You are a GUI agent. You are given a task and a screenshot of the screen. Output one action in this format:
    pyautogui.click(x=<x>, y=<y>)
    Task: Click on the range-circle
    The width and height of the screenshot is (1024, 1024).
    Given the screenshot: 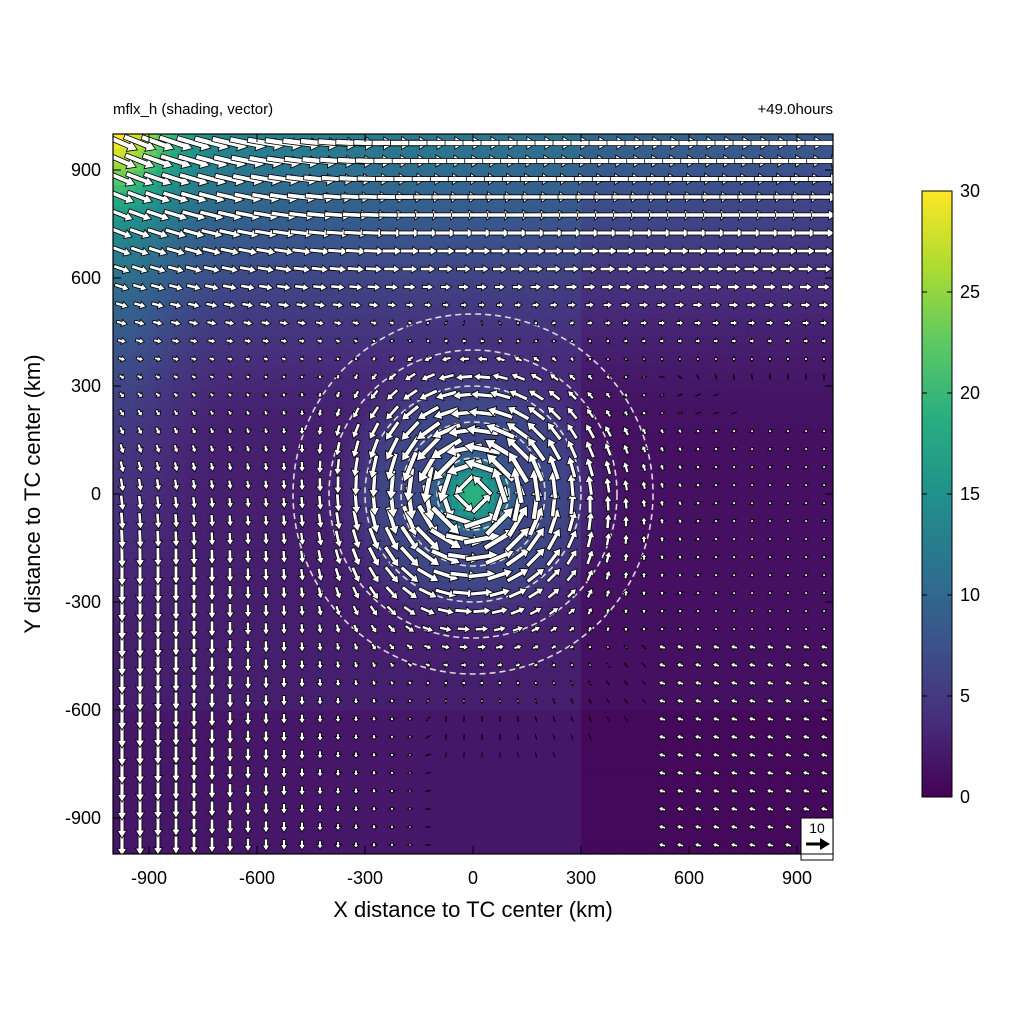 What is the action you would take?
    pyautogui.click(x=473, y=494)
    